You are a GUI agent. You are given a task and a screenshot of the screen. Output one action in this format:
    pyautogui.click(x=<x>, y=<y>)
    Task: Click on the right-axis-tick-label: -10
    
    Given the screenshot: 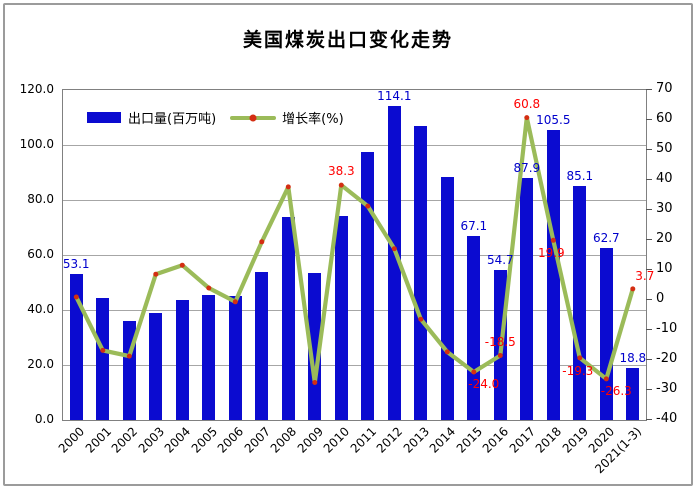 What is the action you would take?
    pyautogui.click(x=667, y=328)
    